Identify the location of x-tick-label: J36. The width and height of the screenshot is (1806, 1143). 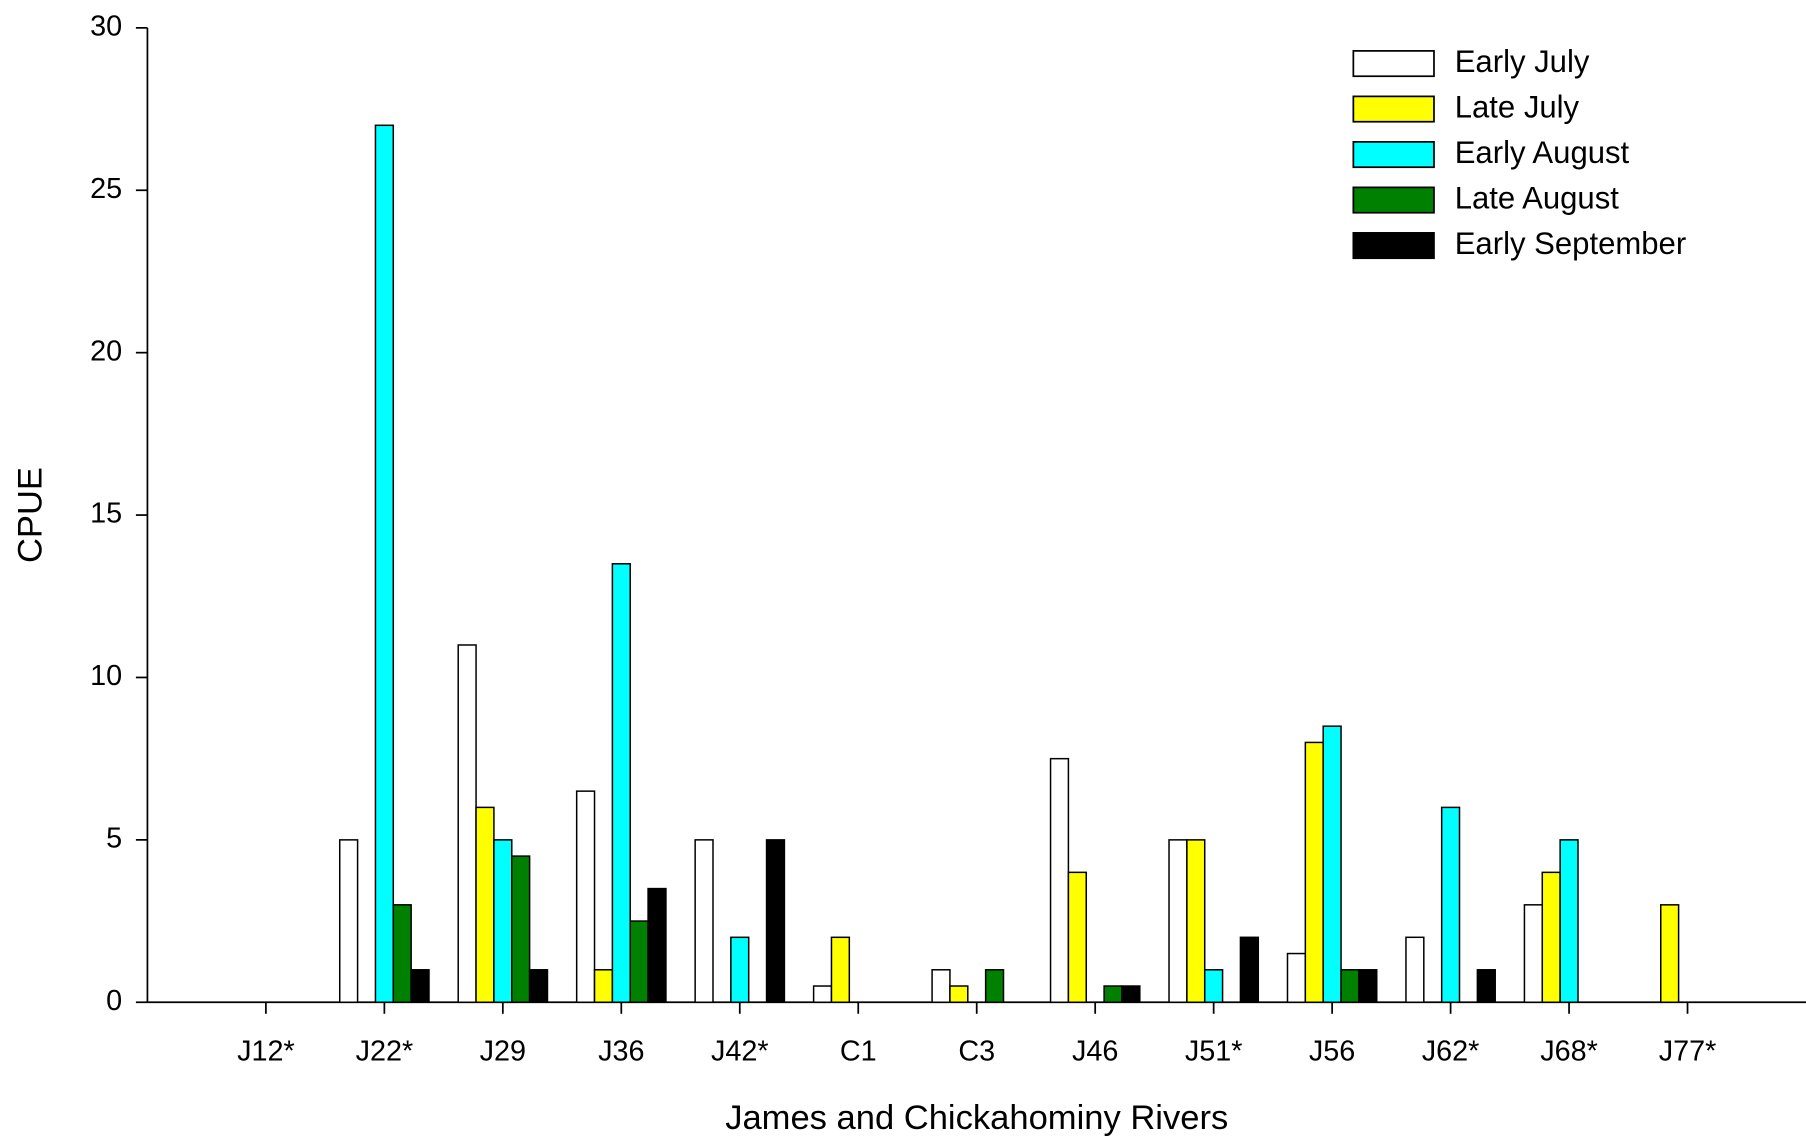
(621, 1052).